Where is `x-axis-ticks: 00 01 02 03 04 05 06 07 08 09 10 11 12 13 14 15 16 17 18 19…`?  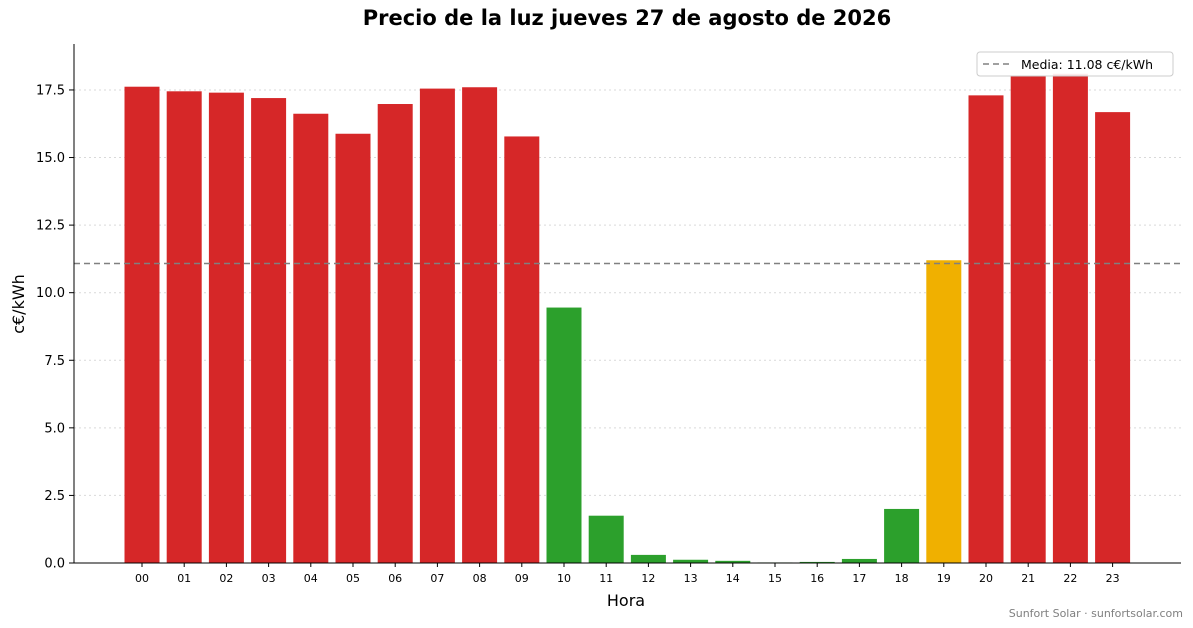
x-axis-ticks: 00 01 02 03 04 05 06 07 08 09 10 11 12 13 14 15 16 17 18 19… is located at coordinates (627, 574).